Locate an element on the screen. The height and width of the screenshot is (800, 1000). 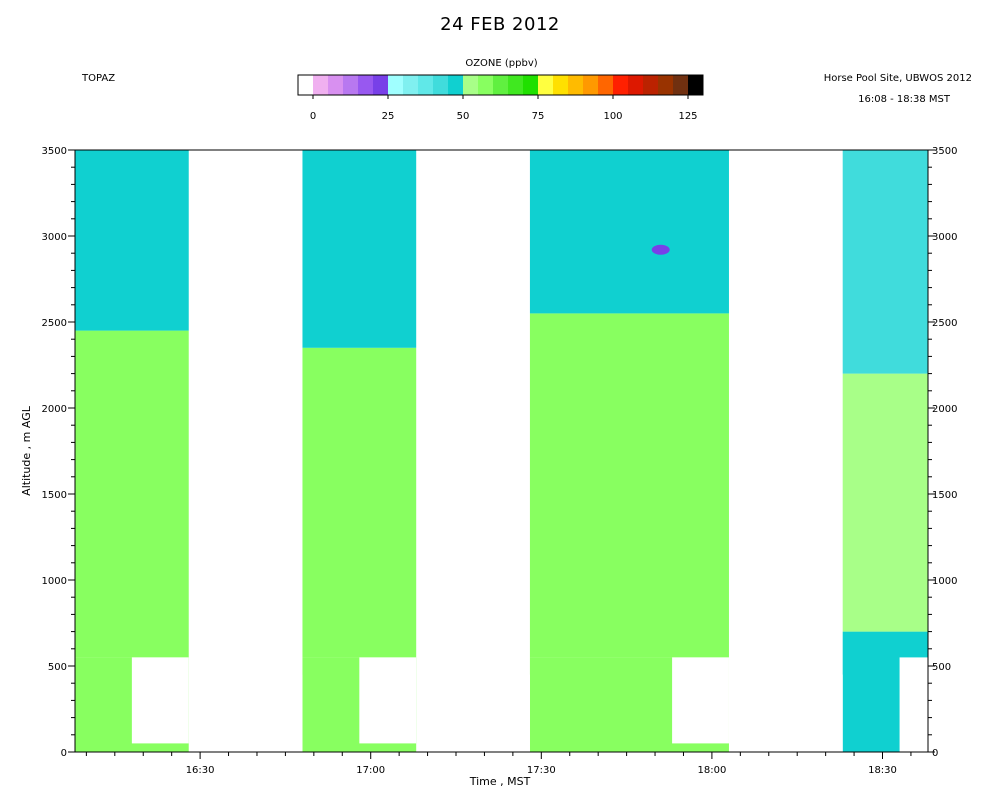
x-tick-label: 17:30 is located at coordinates (541, 770).